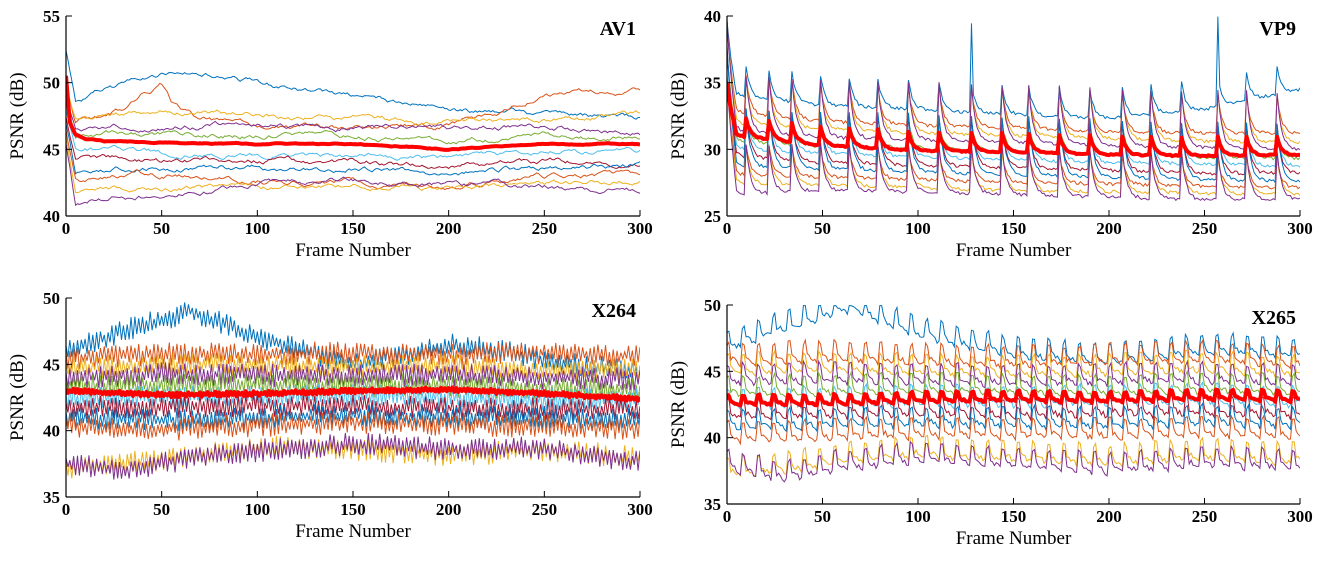 The image size is (1326, 562). What do you see at coordinates (712, 216) in the screenshot?
I see `y-tick-label: 25` at bounding box center [712, 216].